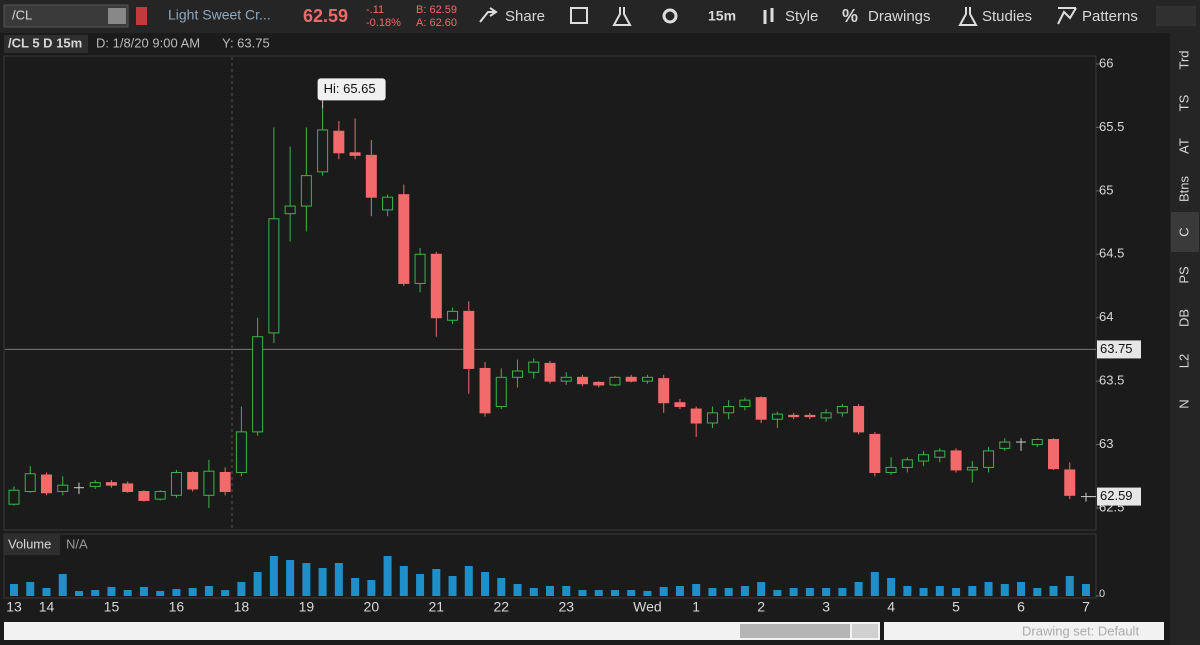 The image size is (1200, 645). I want to click on y-tick-label: 64, so click(1106, 316).